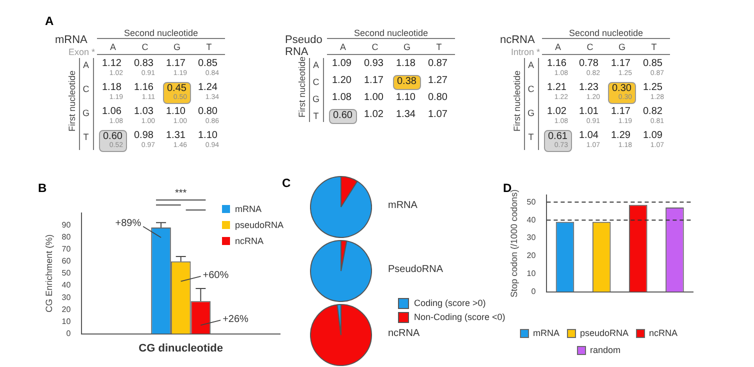  What do you see at coordinates (589, 136) in the screenshot?
I see `data-label: 1.04` at bounding box center [589, 136].